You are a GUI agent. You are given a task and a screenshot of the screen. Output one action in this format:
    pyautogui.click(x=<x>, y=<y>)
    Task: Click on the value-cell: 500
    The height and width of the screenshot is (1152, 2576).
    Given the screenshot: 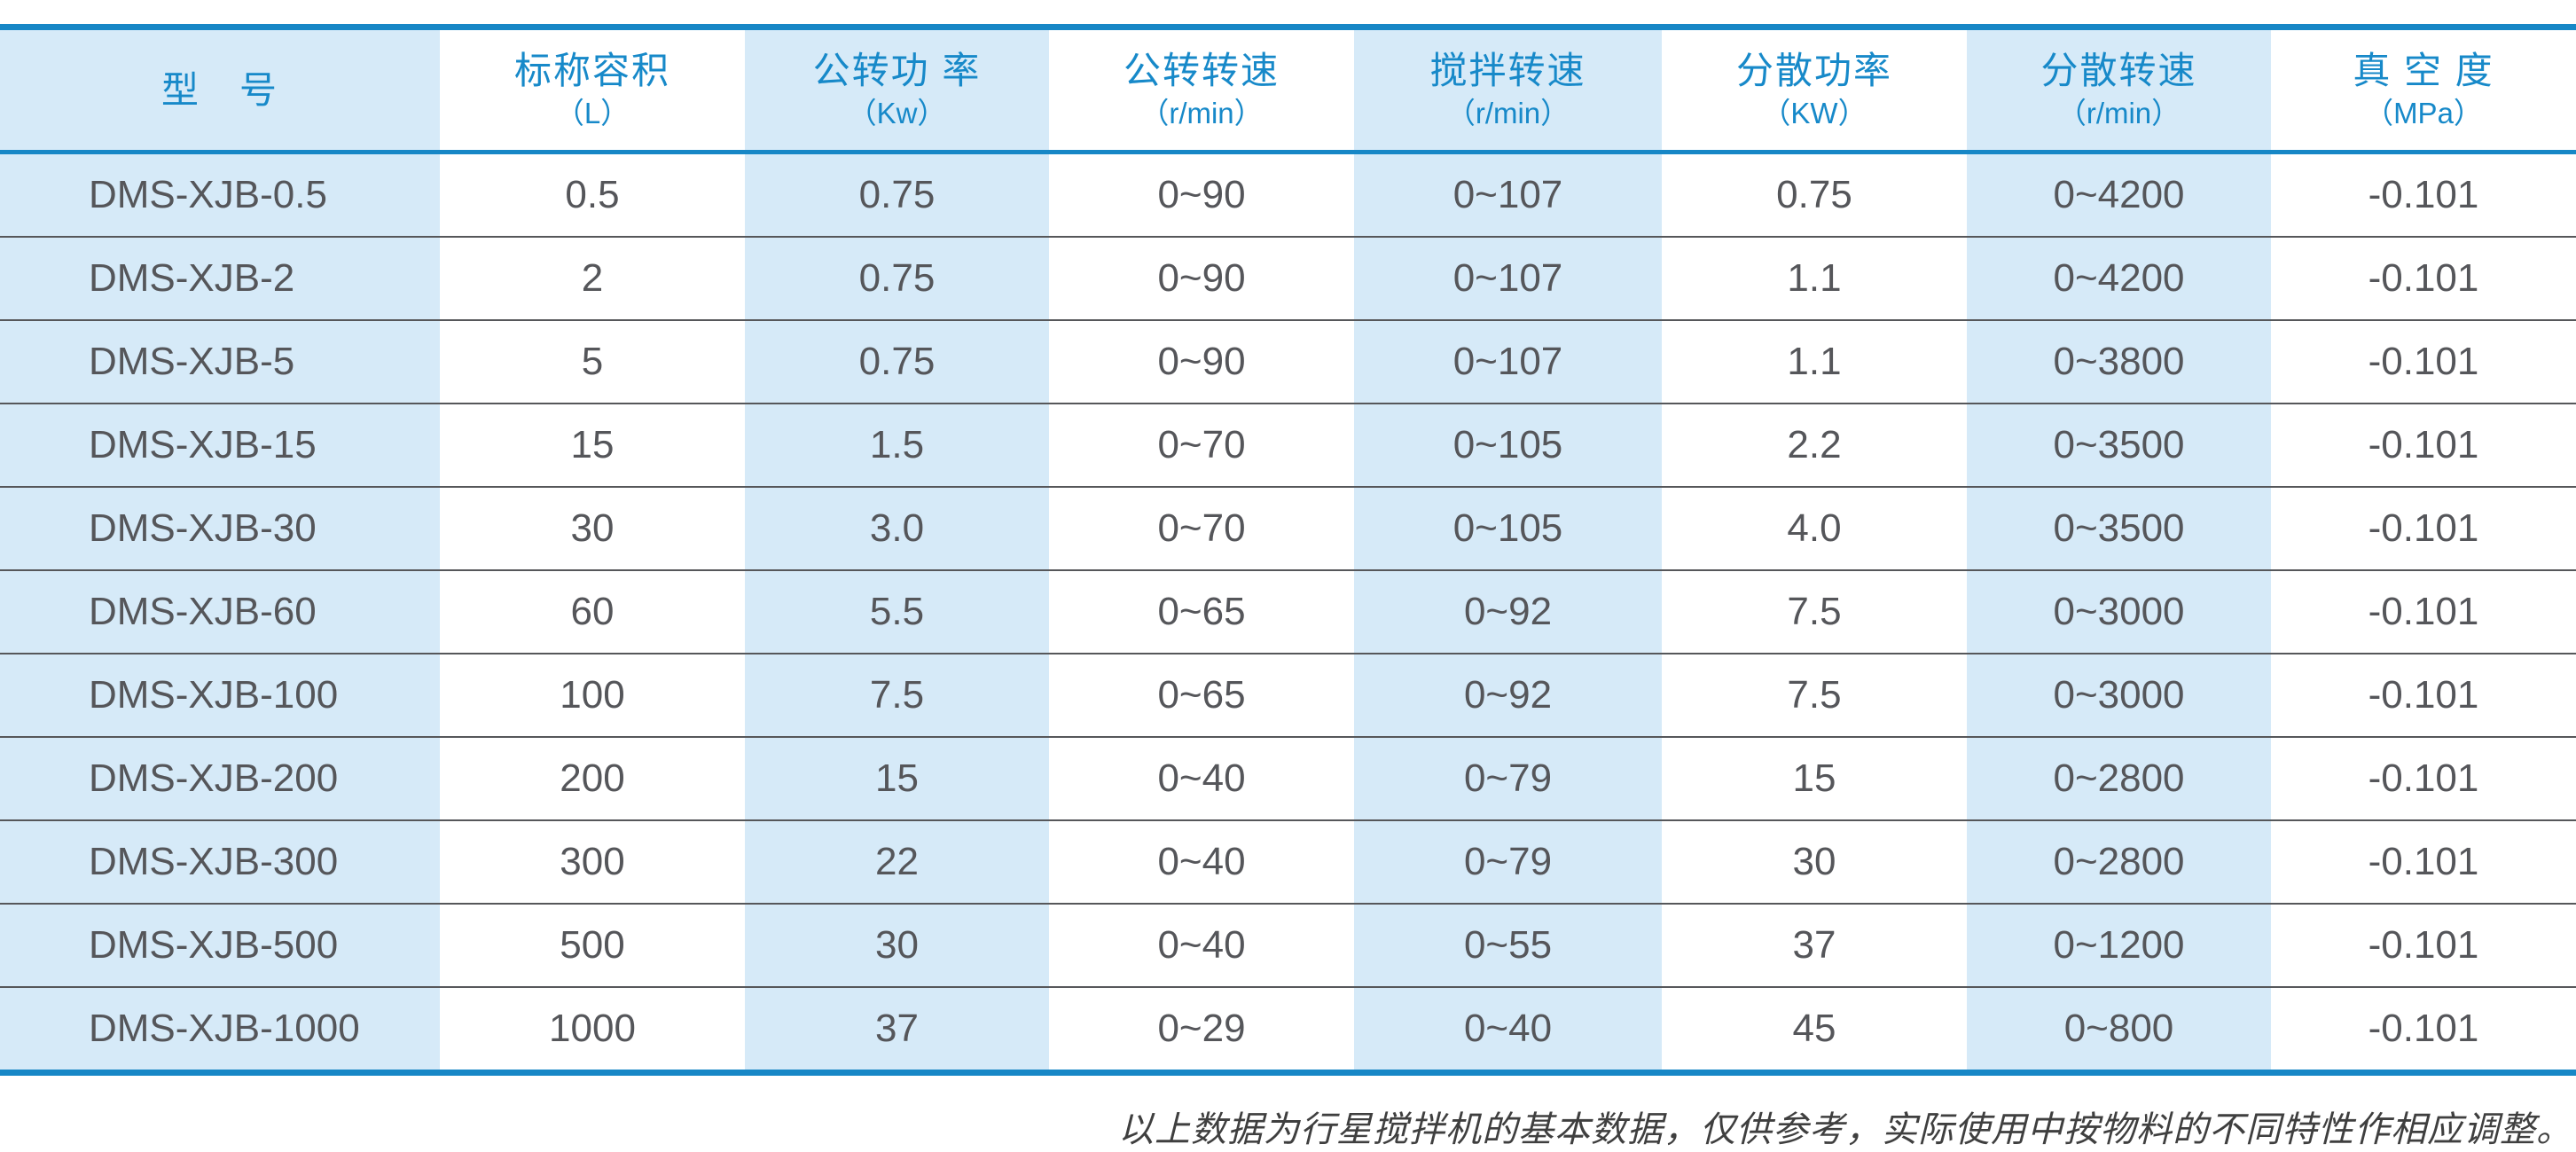 What is the action you would take?
    pyautogui.click(x=592, y=945)
    